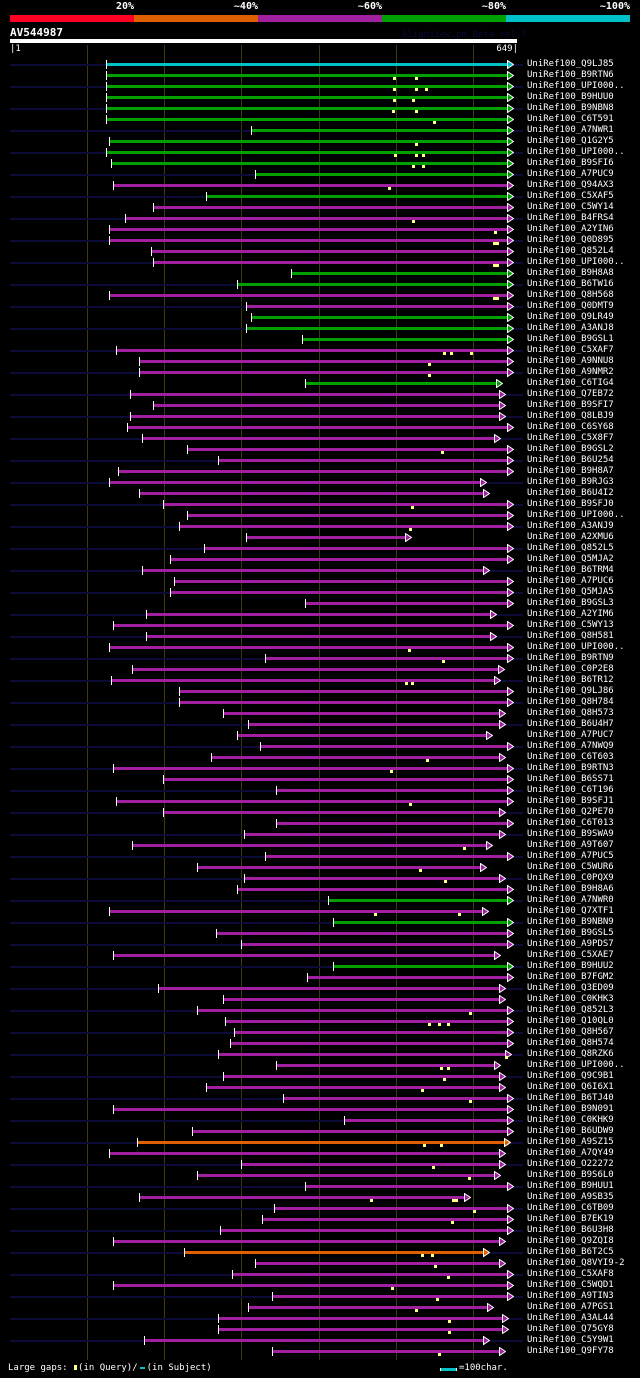  I want to click on hit-label: UniRef100_B6UDW9, so click(570, 1131).